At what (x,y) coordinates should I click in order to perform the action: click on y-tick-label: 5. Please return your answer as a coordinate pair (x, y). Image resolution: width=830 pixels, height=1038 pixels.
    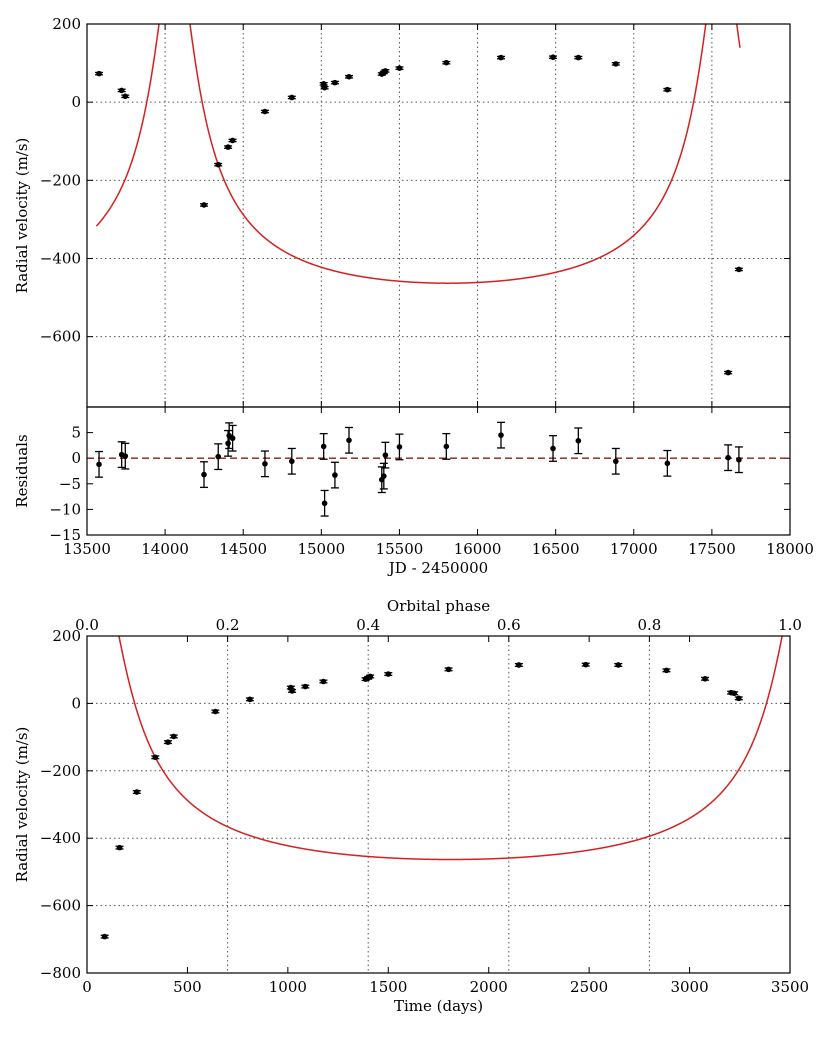
    Looking at the image, I should click on (76, 433).